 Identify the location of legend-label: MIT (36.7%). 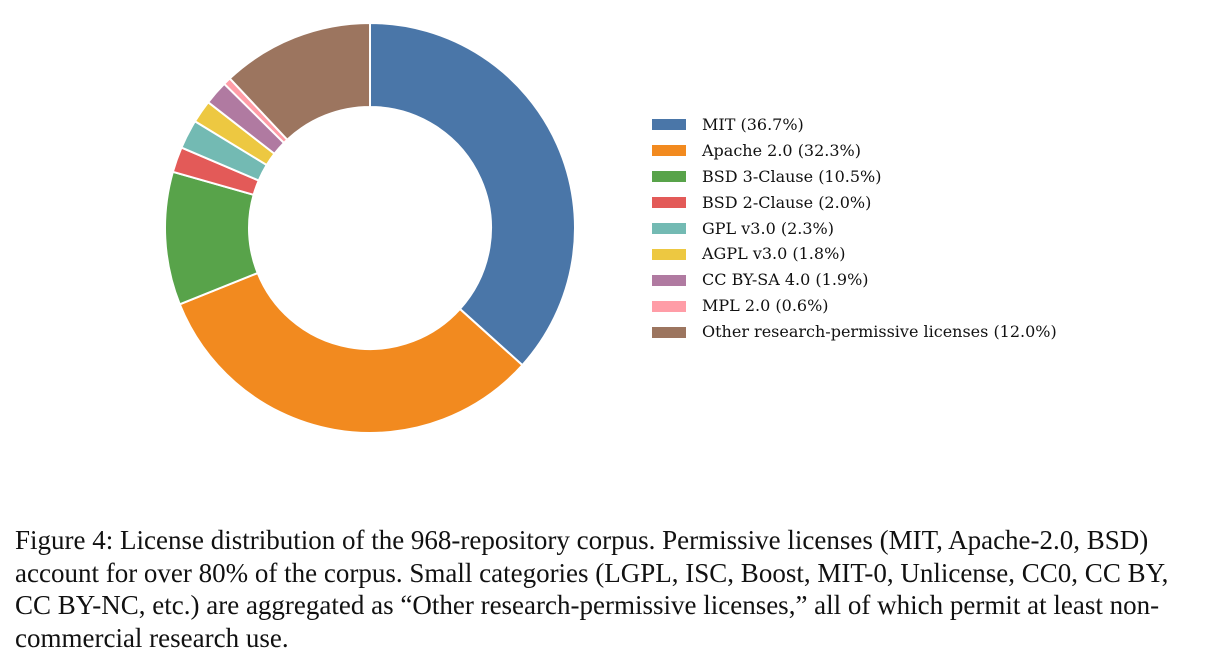
(753, 124).